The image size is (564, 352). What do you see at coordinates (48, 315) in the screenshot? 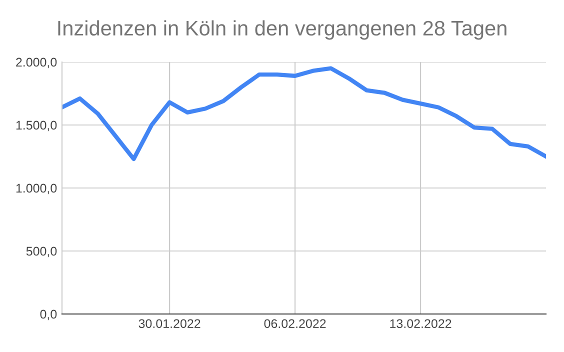
I see `y-tick-label: 0,0` at bounding box center [48, 315].